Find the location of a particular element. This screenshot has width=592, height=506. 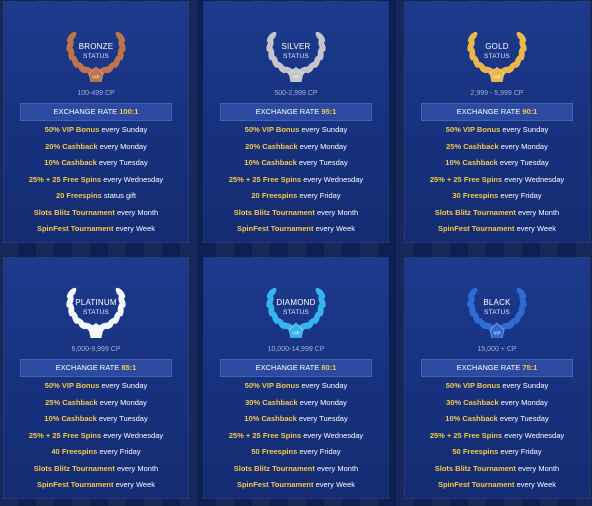

perk-highlight: 25% Cashback is located at coordinates (472, 146).